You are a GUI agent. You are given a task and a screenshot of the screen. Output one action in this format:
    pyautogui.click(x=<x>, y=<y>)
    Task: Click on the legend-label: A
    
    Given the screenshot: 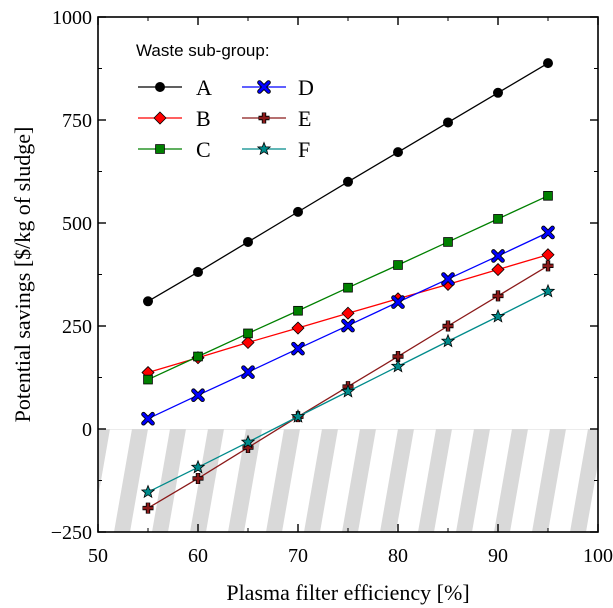 What is the action you would take?
    pyautogui.click(x=204, y=87)
    